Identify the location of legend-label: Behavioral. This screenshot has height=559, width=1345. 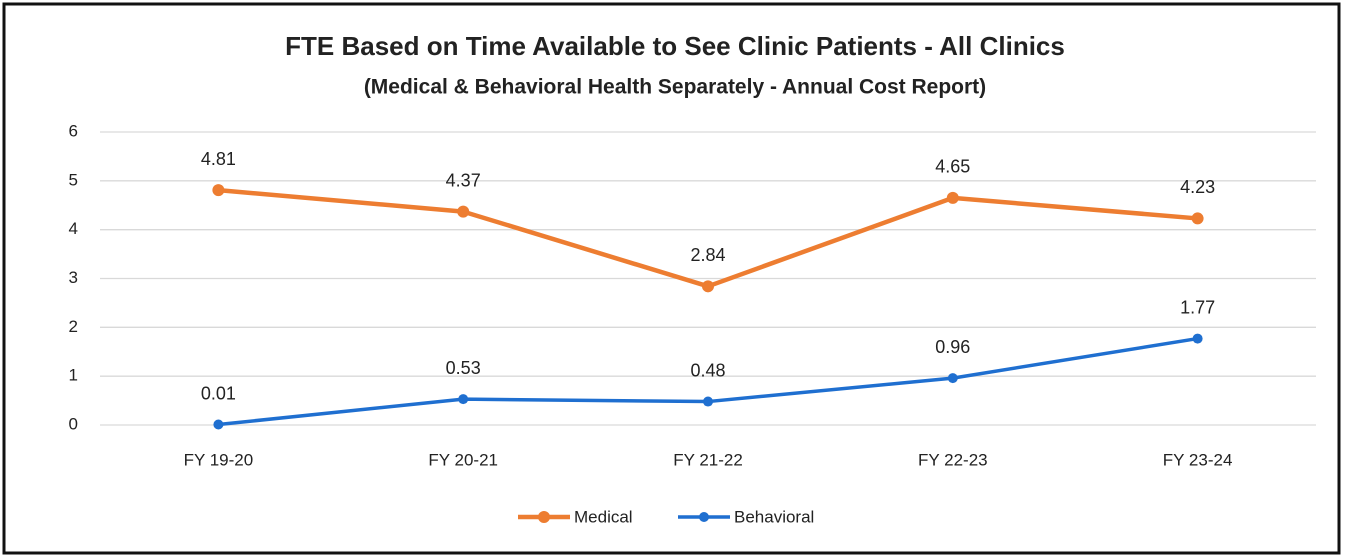
(774, 516).